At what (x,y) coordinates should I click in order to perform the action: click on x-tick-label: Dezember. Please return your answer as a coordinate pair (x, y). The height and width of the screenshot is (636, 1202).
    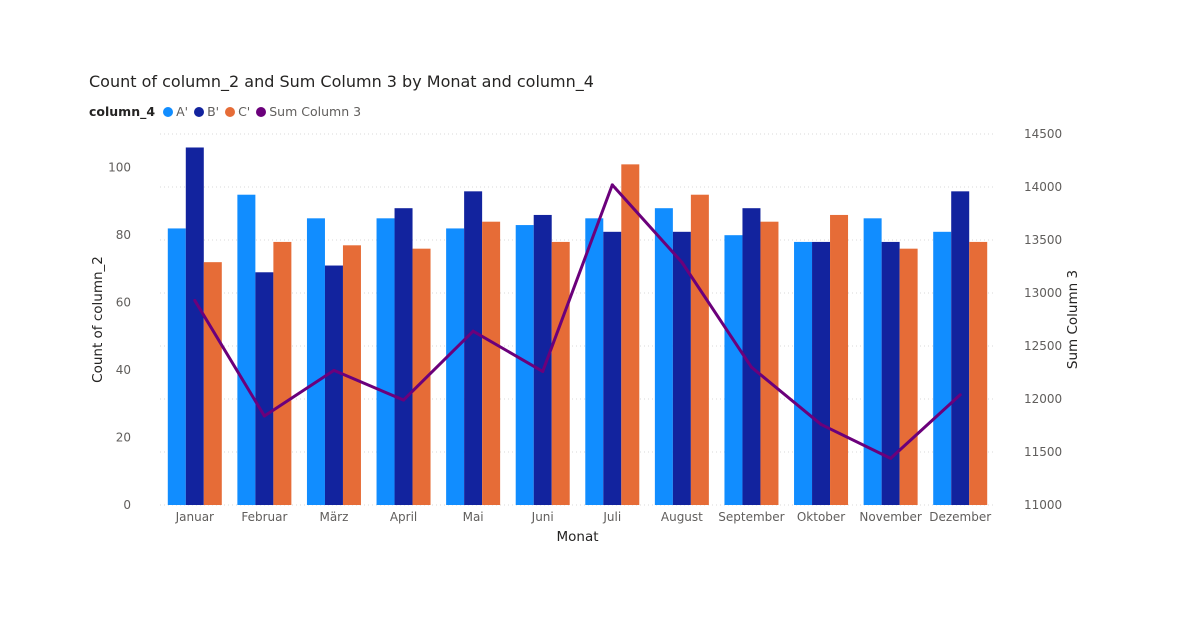
    Looking at the image, I should click on (960, 517).